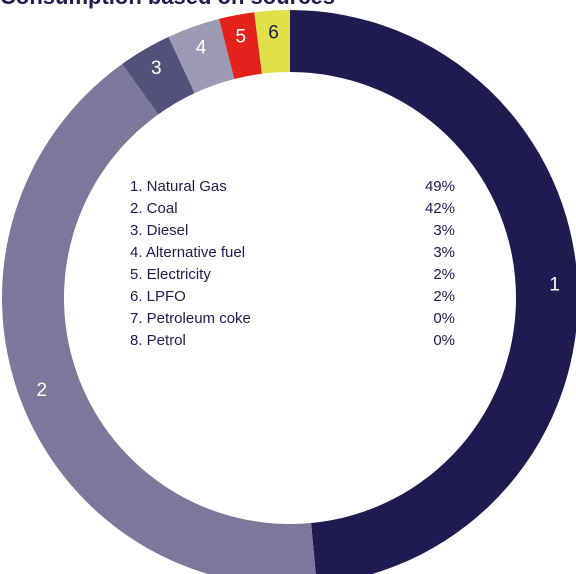  I want to click on legend-label: 2. Coal, so click(154, 208).